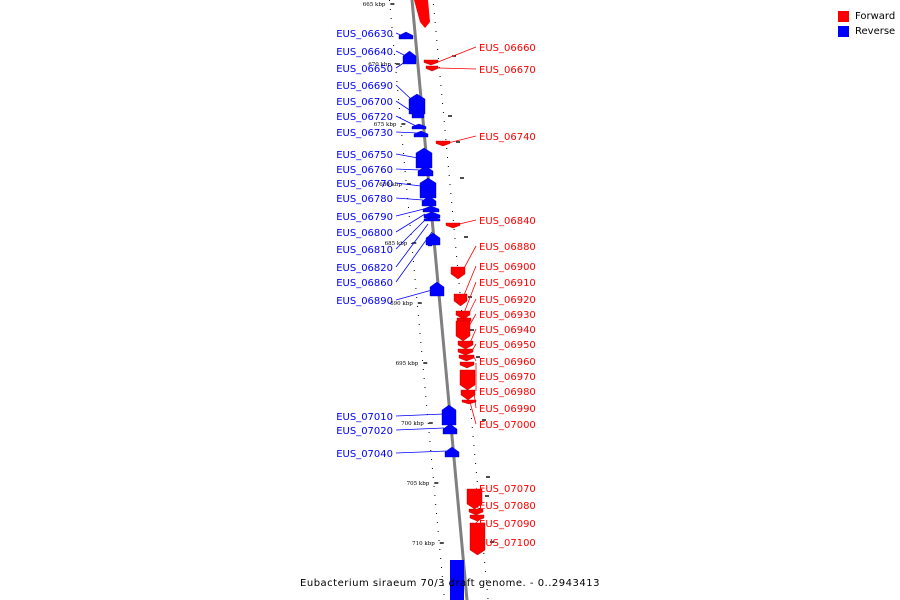 The height and width of the screenshot is (600, 900). Describe the element at coordinates (507, 221) in the screenshot. I see `forward-gene-label: EUS_06840` at that location.